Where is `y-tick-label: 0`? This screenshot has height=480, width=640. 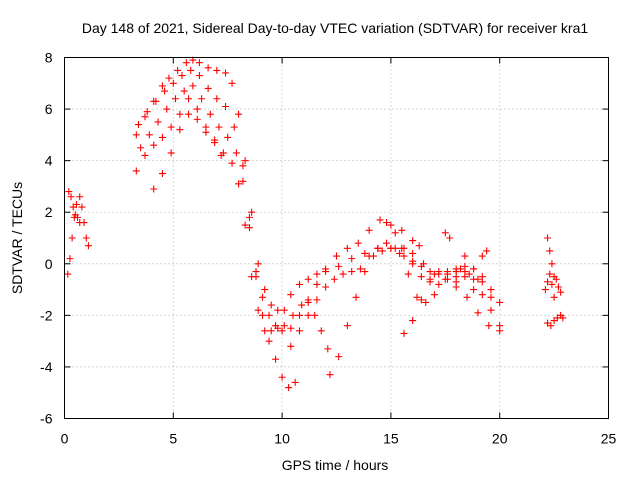
y-tick-label: 0 is located at coordinates (49, 264).